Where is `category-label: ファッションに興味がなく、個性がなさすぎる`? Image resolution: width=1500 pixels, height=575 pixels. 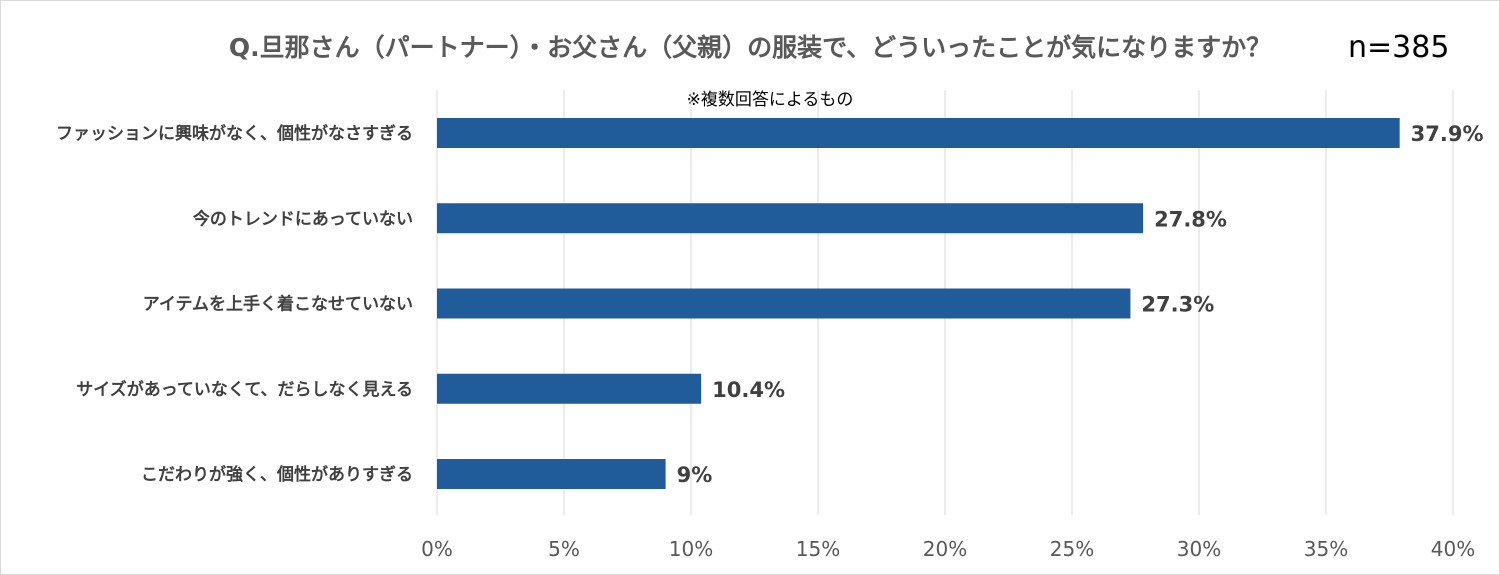
category-label: ファッションに興味がなく、個性がなさすぎる is located at coordinates (234, 133).